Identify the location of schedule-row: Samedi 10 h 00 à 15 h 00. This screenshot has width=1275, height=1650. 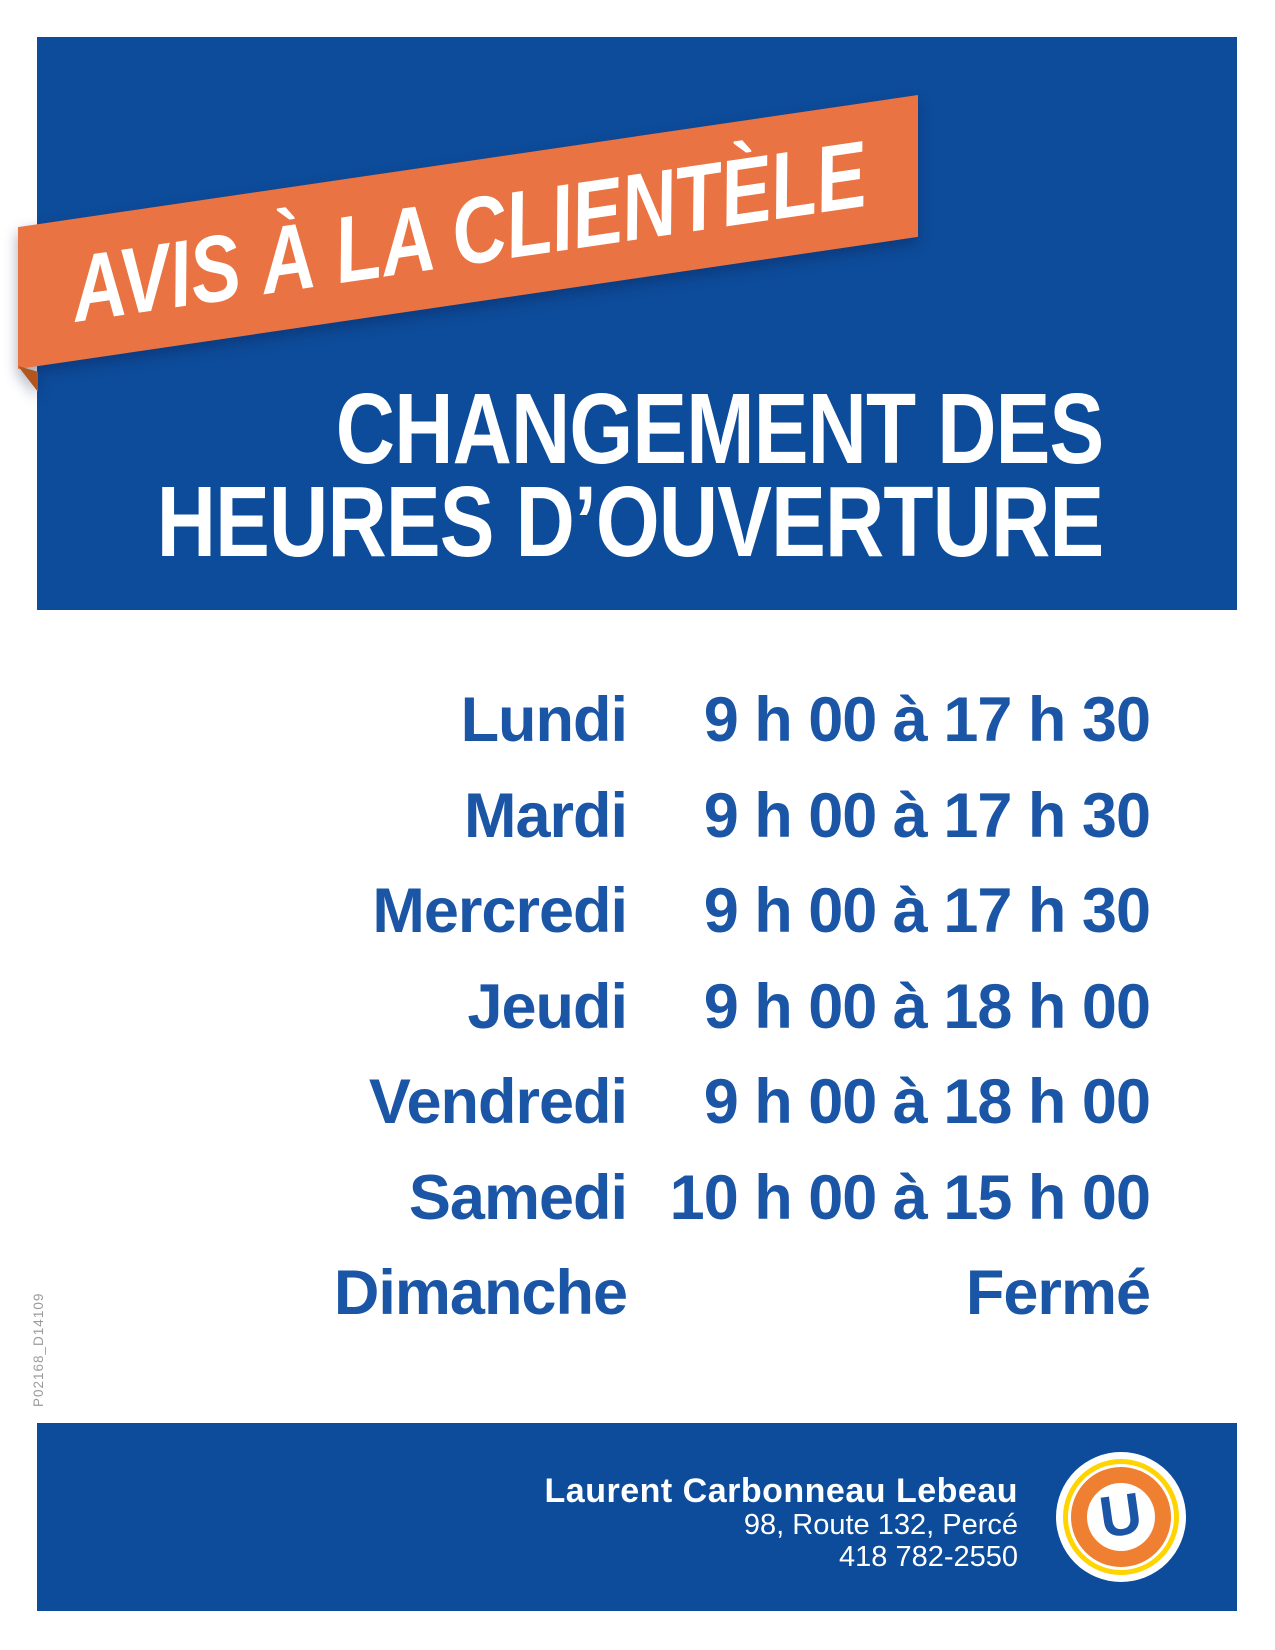
(685, 1199).